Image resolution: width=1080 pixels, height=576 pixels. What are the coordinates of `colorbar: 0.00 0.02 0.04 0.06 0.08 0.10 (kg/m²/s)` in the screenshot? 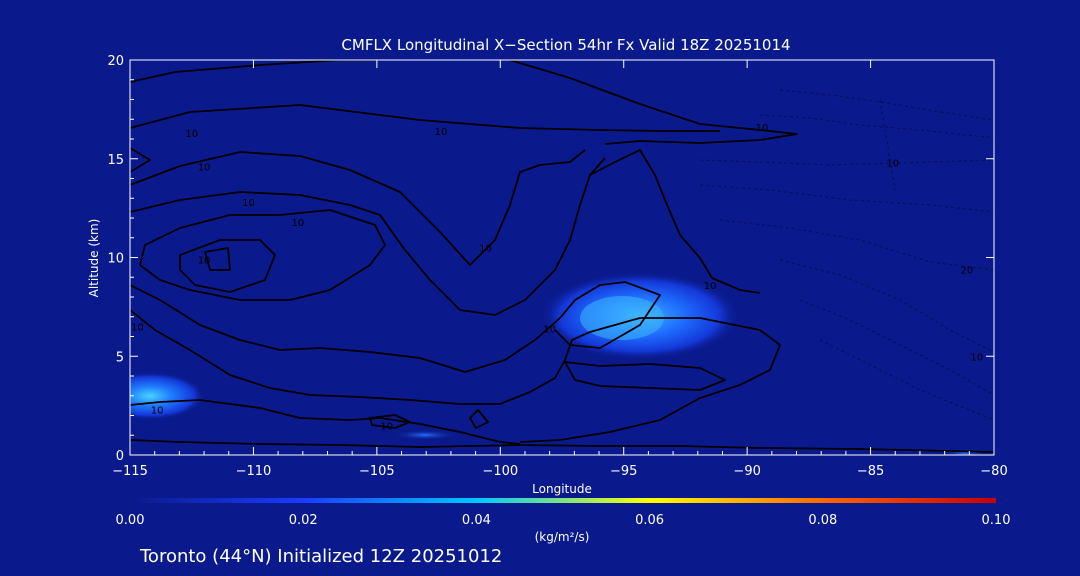 It's located at (563, 521).